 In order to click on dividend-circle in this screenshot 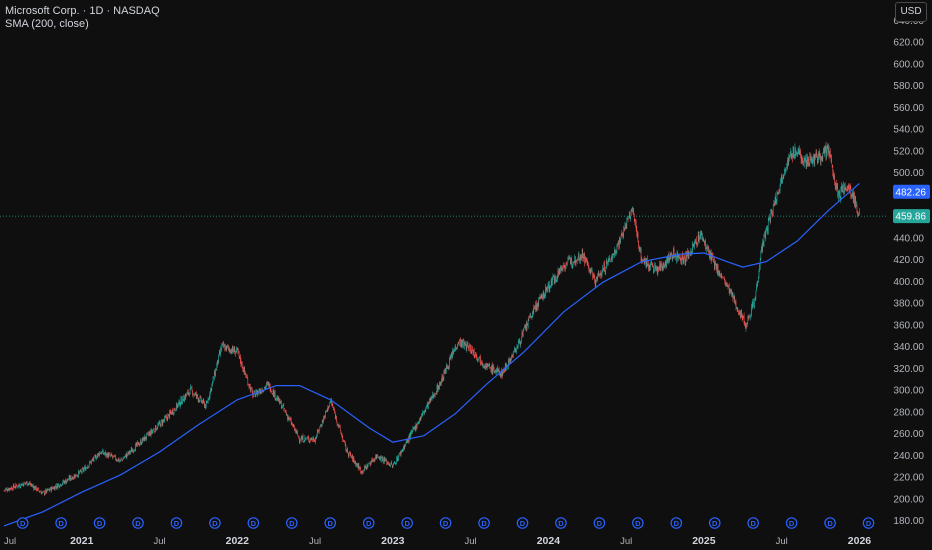, I will do `click(138, 523)`.